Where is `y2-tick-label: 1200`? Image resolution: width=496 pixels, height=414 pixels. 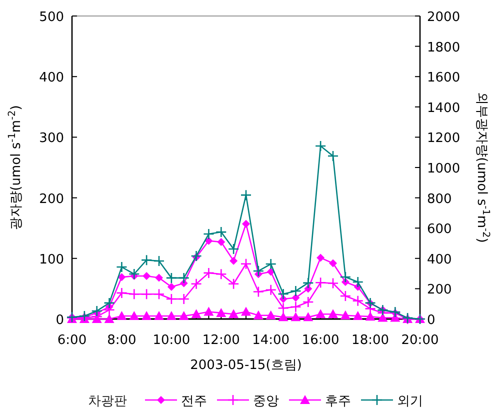
y2-tick-label: 1200 is located at coordinates (443, 138).